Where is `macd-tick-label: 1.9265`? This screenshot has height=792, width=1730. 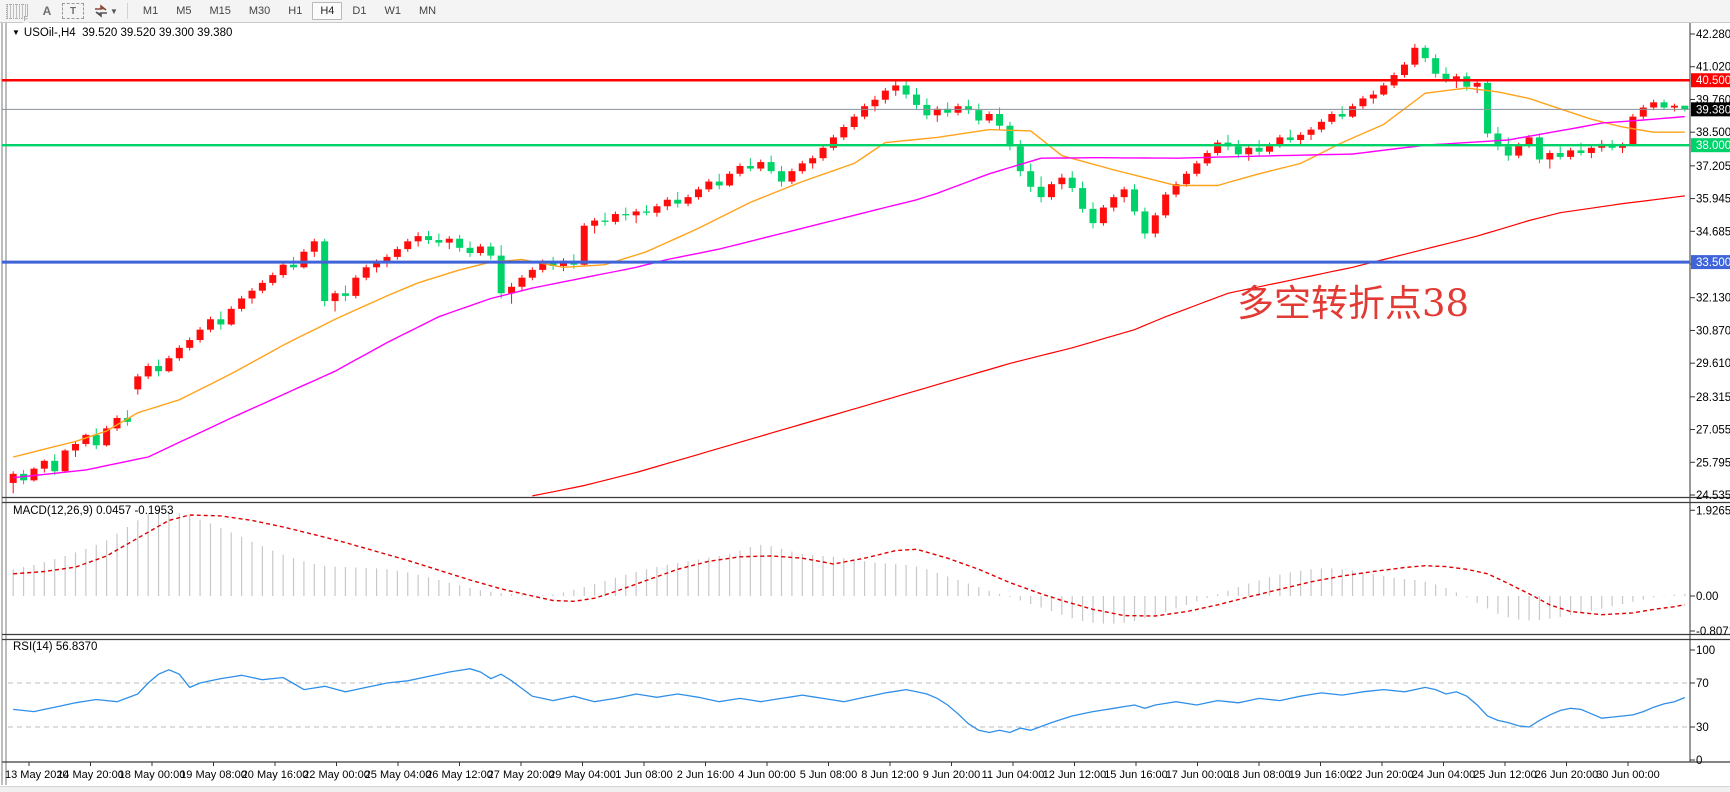
macd-tick-label: 1.9265 is located at coordinates (1713, 511).